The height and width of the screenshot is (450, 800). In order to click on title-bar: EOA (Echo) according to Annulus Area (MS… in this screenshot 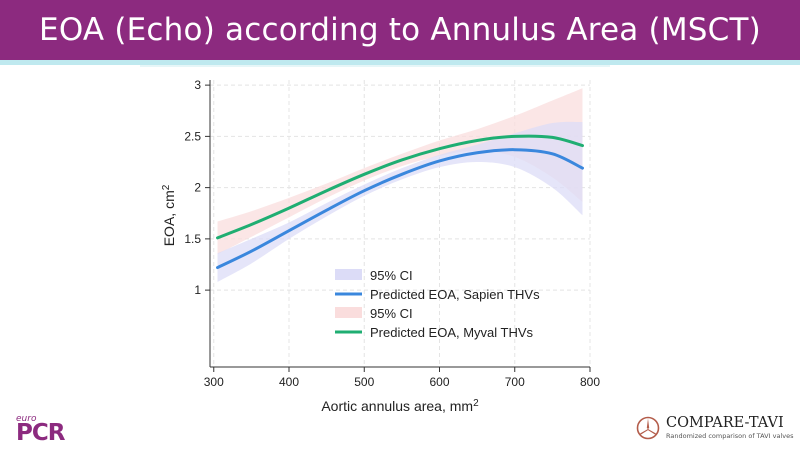, I will do `click(400, 30)`.